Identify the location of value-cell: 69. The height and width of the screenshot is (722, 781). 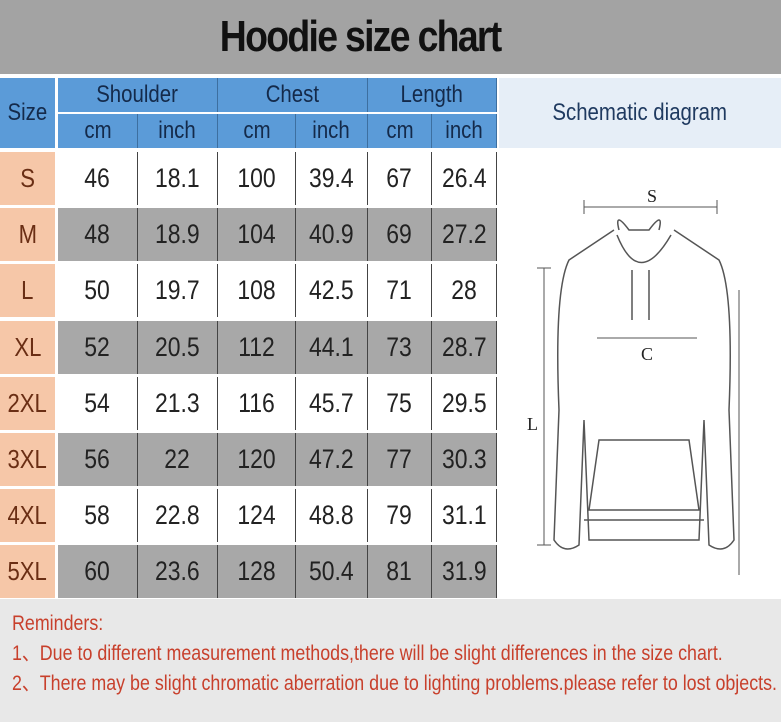
(400, 235).